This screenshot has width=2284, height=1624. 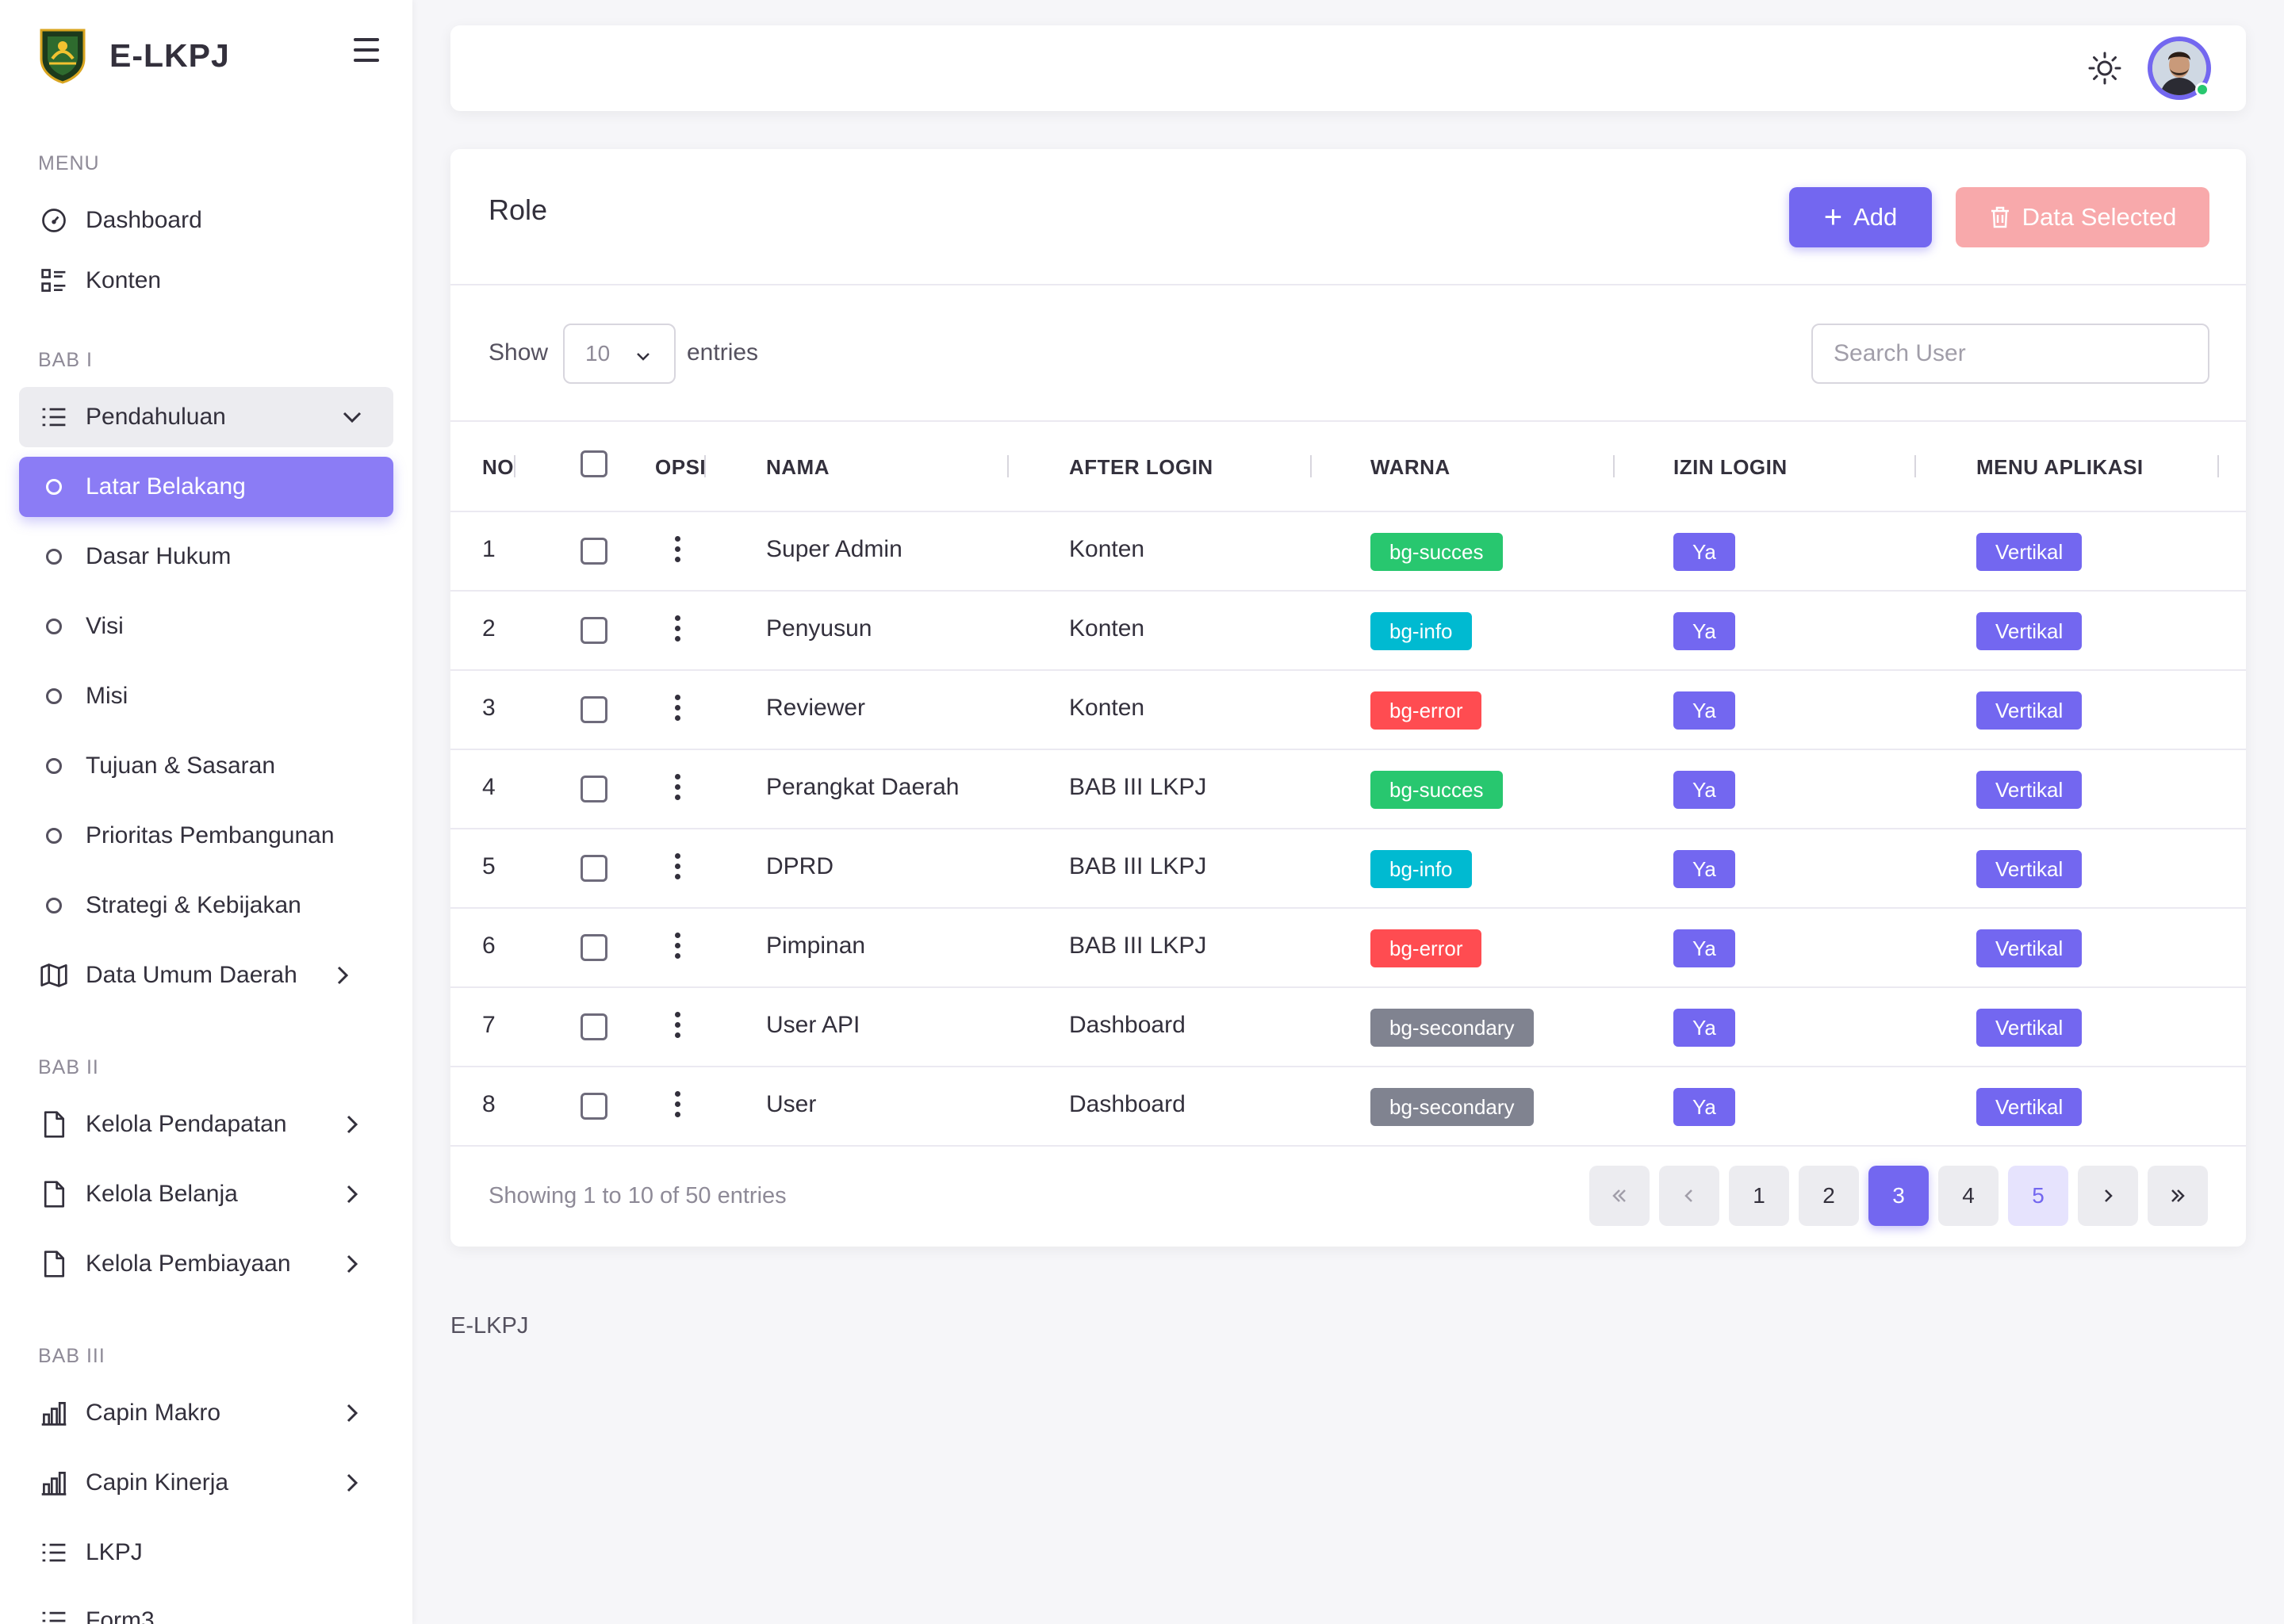 What do you see at coordinates (206, 1124) in the screenshot?
I see `sidebar-item-kelola-pendapatan: Kelola Pendapatan` at bounding box center [206, 1124].